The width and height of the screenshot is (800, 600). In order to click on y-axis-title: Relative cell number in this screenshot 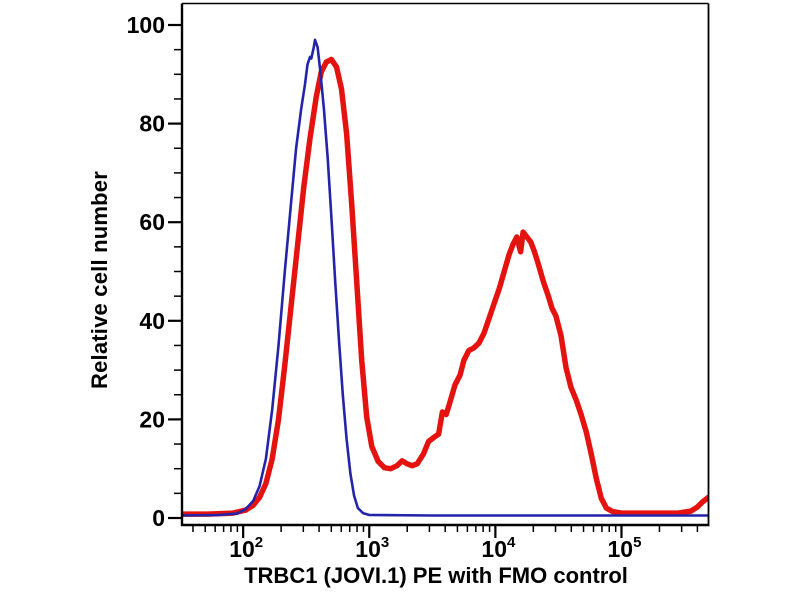, I will do `click(99, 280)`.